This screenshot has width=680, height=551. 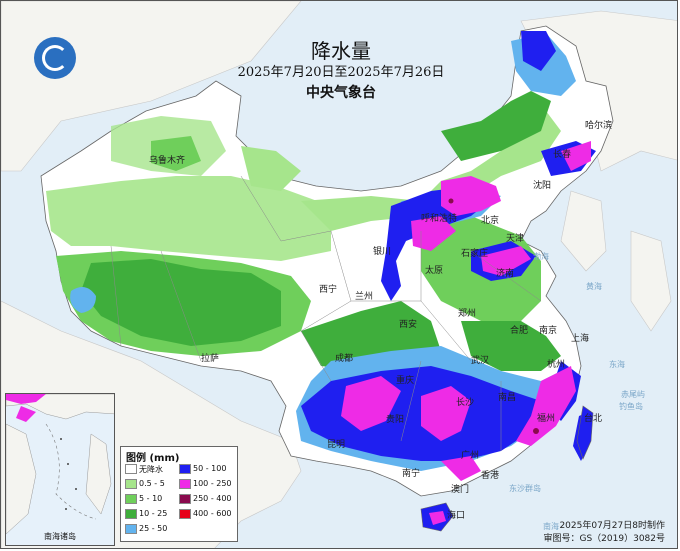 What do you see at coordinates (212, 483) in the screenshot?
I see `legend-label: 100 - 250` at bounding box center [212, 483].